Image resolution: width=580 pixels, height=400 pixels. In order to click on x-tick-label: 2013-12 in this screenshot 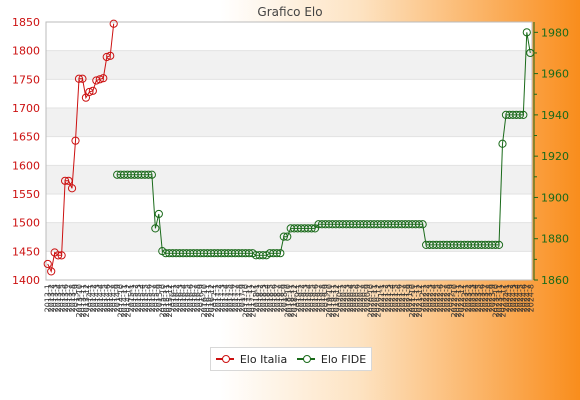, I will do `click(86, 300)`.